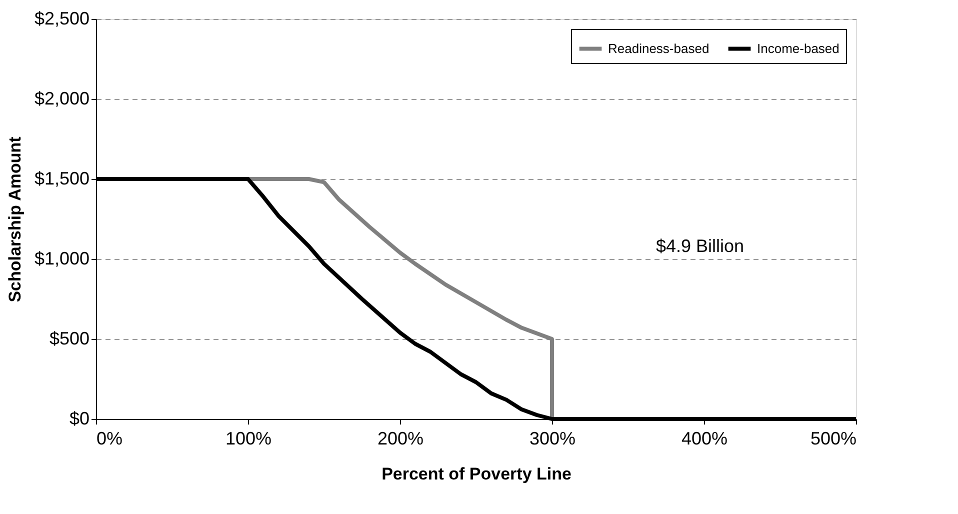 Image resolution: width=958 pixels, height=514 pixels. What do you see at coordinates (109, 438) in the screenshot?
I see `x-tick-label: 0%` at bounding box center [109, 438].